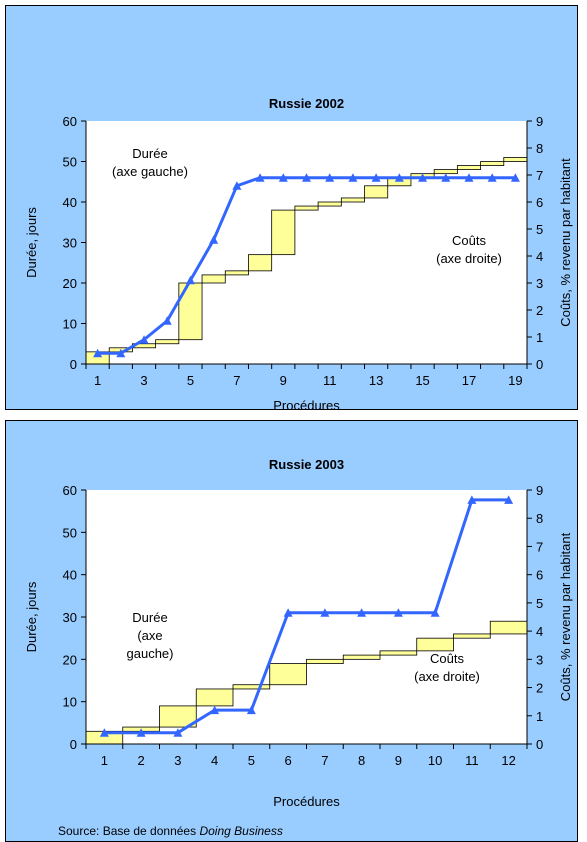 This screenshot has height=842, width=587. What do you see at coordinates (306, 103) in the screenshot?
I see `chart-title: Russie 2002` at bounding box center [306, 103].